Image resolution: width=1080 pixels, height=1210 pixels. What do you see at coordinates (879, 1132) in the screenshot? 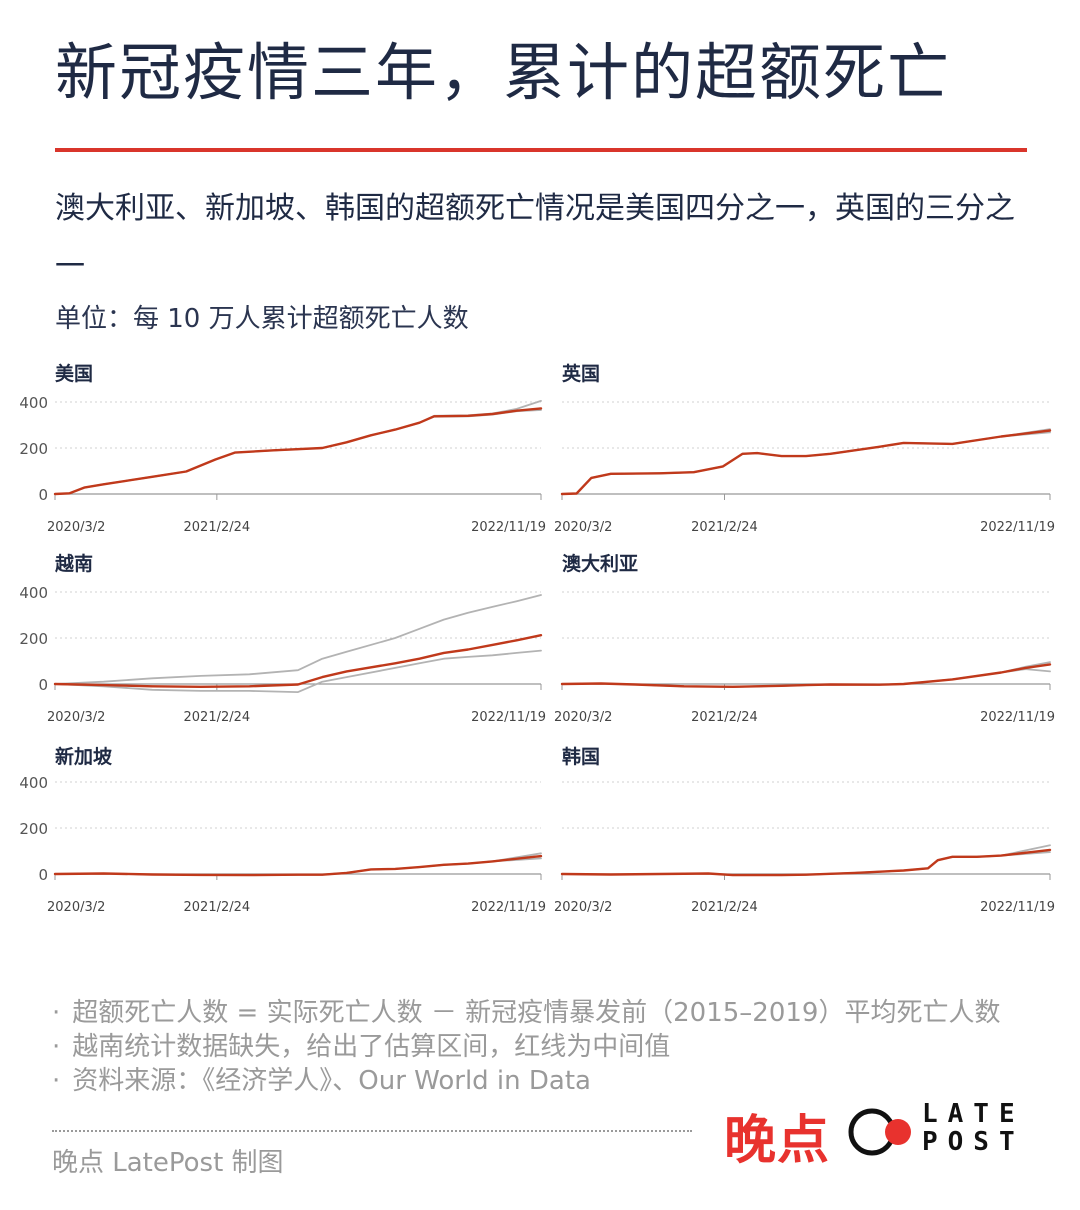
I see `latepost-logo-mark` at bounding box center [879, 1132].